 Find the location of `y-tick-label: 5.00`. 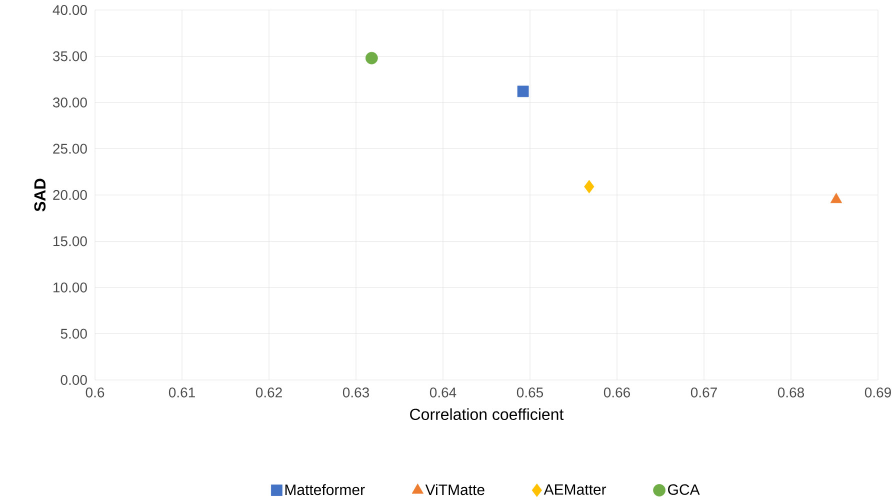

y-tick-label: 5.00 is located at coordinates (73, 333).